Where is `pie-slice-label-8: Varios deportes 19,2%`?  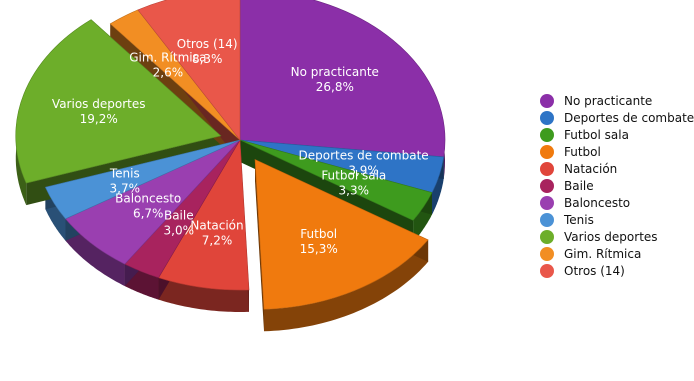 pie-slice-label-8: Varios deportes 19,2% is located at coordinates (99, 111).